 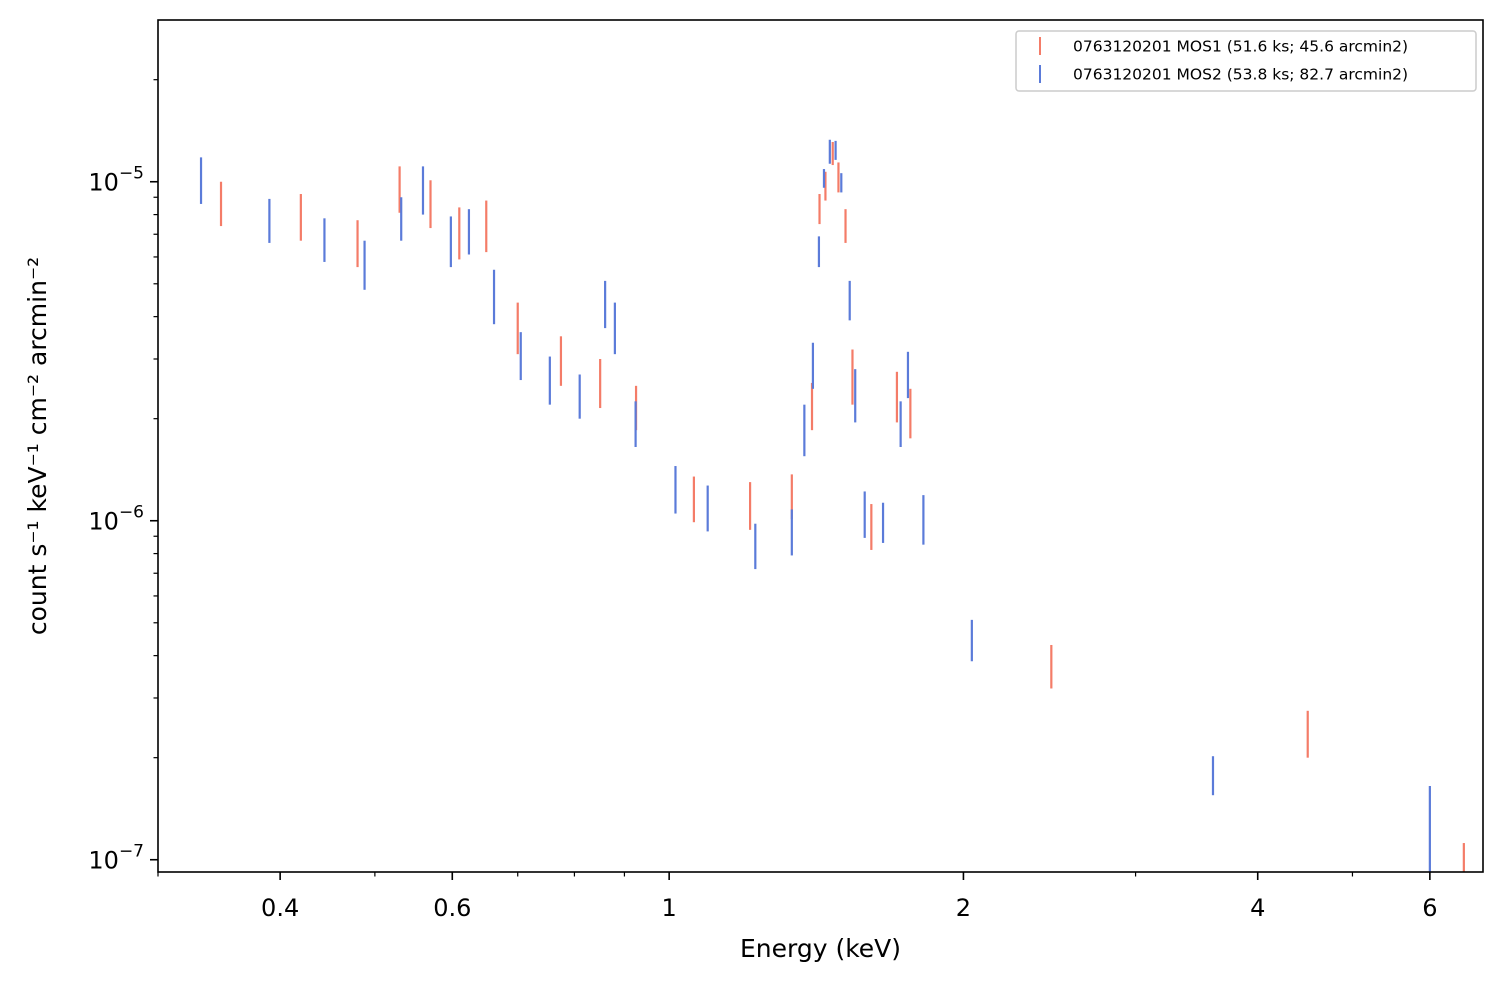 I want to click on x-tick-label: 6, so click(x=1429, y=908).